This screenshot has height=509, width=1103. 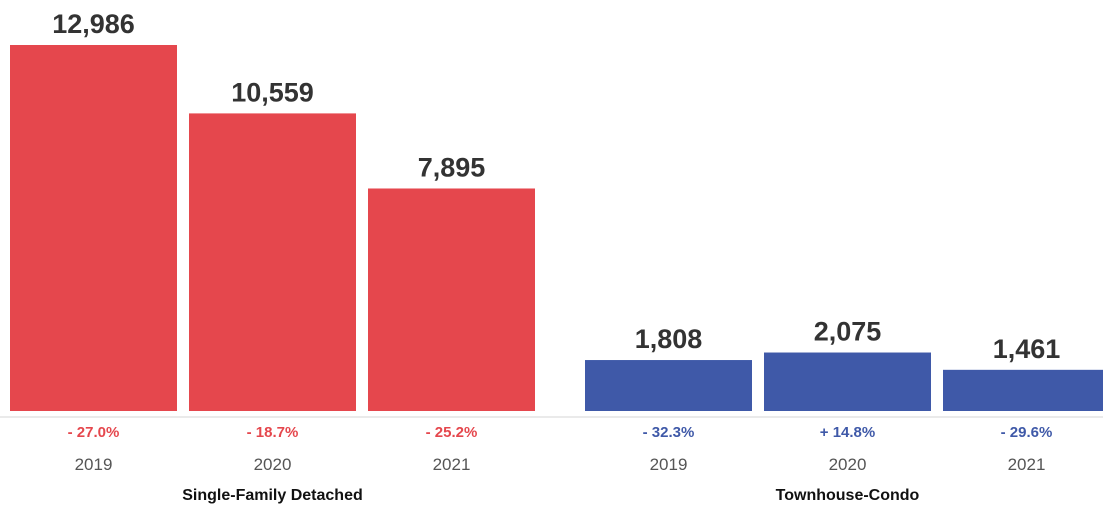 I want to click on change-label: - 27.0%, so click(x=94, y=432).